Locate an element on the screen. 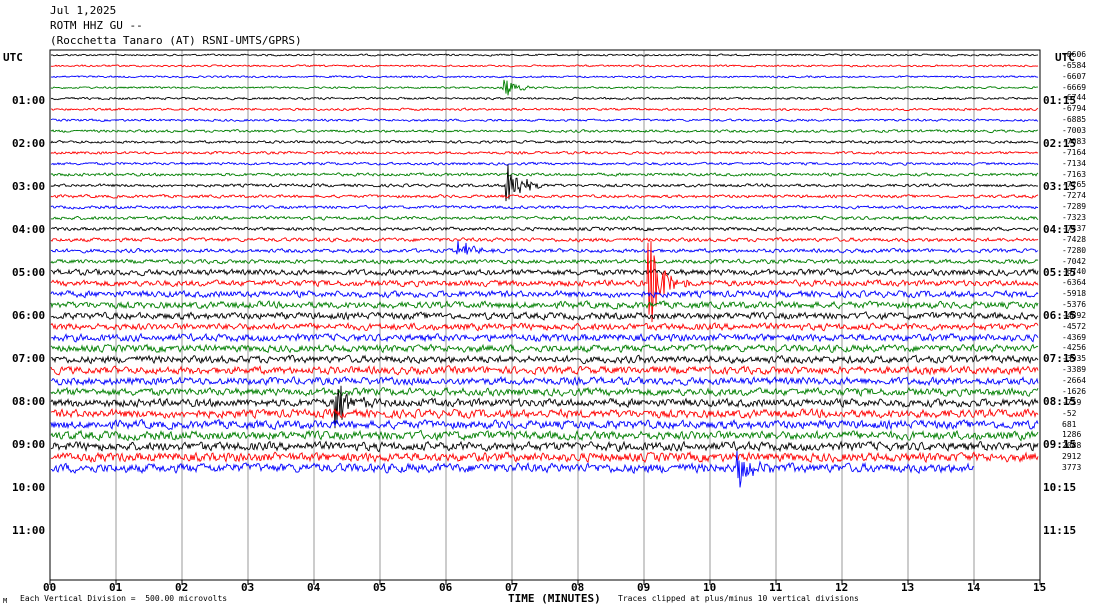 The width and height of the screenshot is (1120, 614). trace-offset-label: -4572 is located at coordinates (1074, 326).